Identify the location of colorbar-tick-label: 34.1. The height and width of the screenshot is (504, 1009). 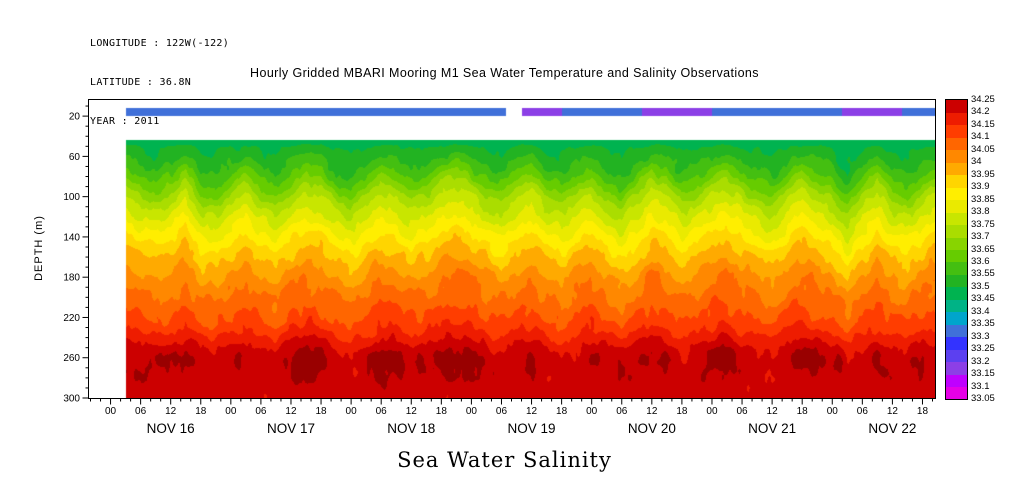
(980, 137).